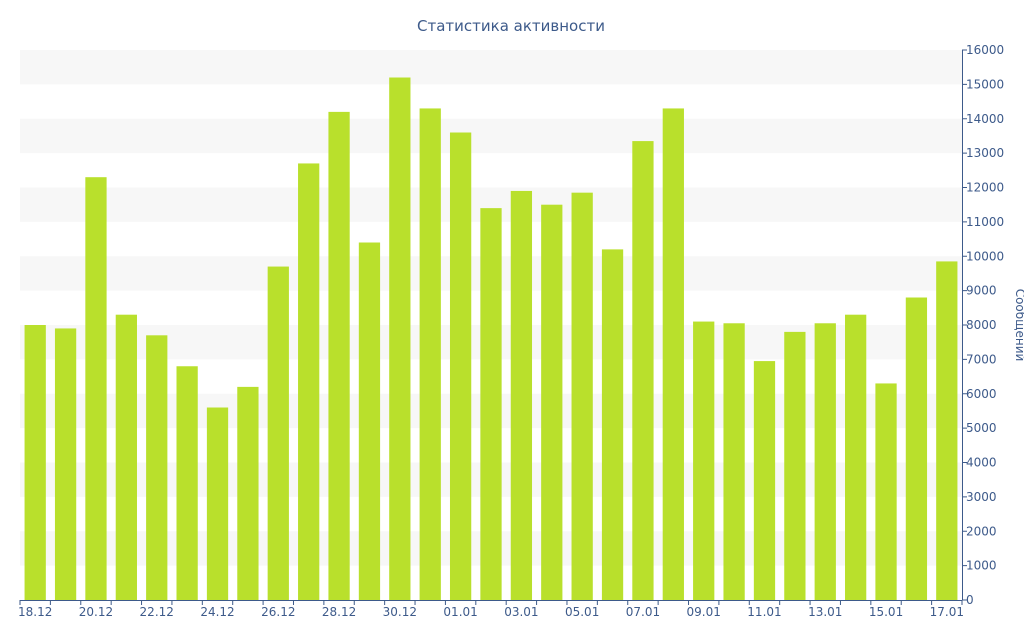 This screenshot has height=640, width=1024. What do you see at coordinates (126, 457) in the screenshot?
I see `bar-21.12` at bounding box center [126, 457].